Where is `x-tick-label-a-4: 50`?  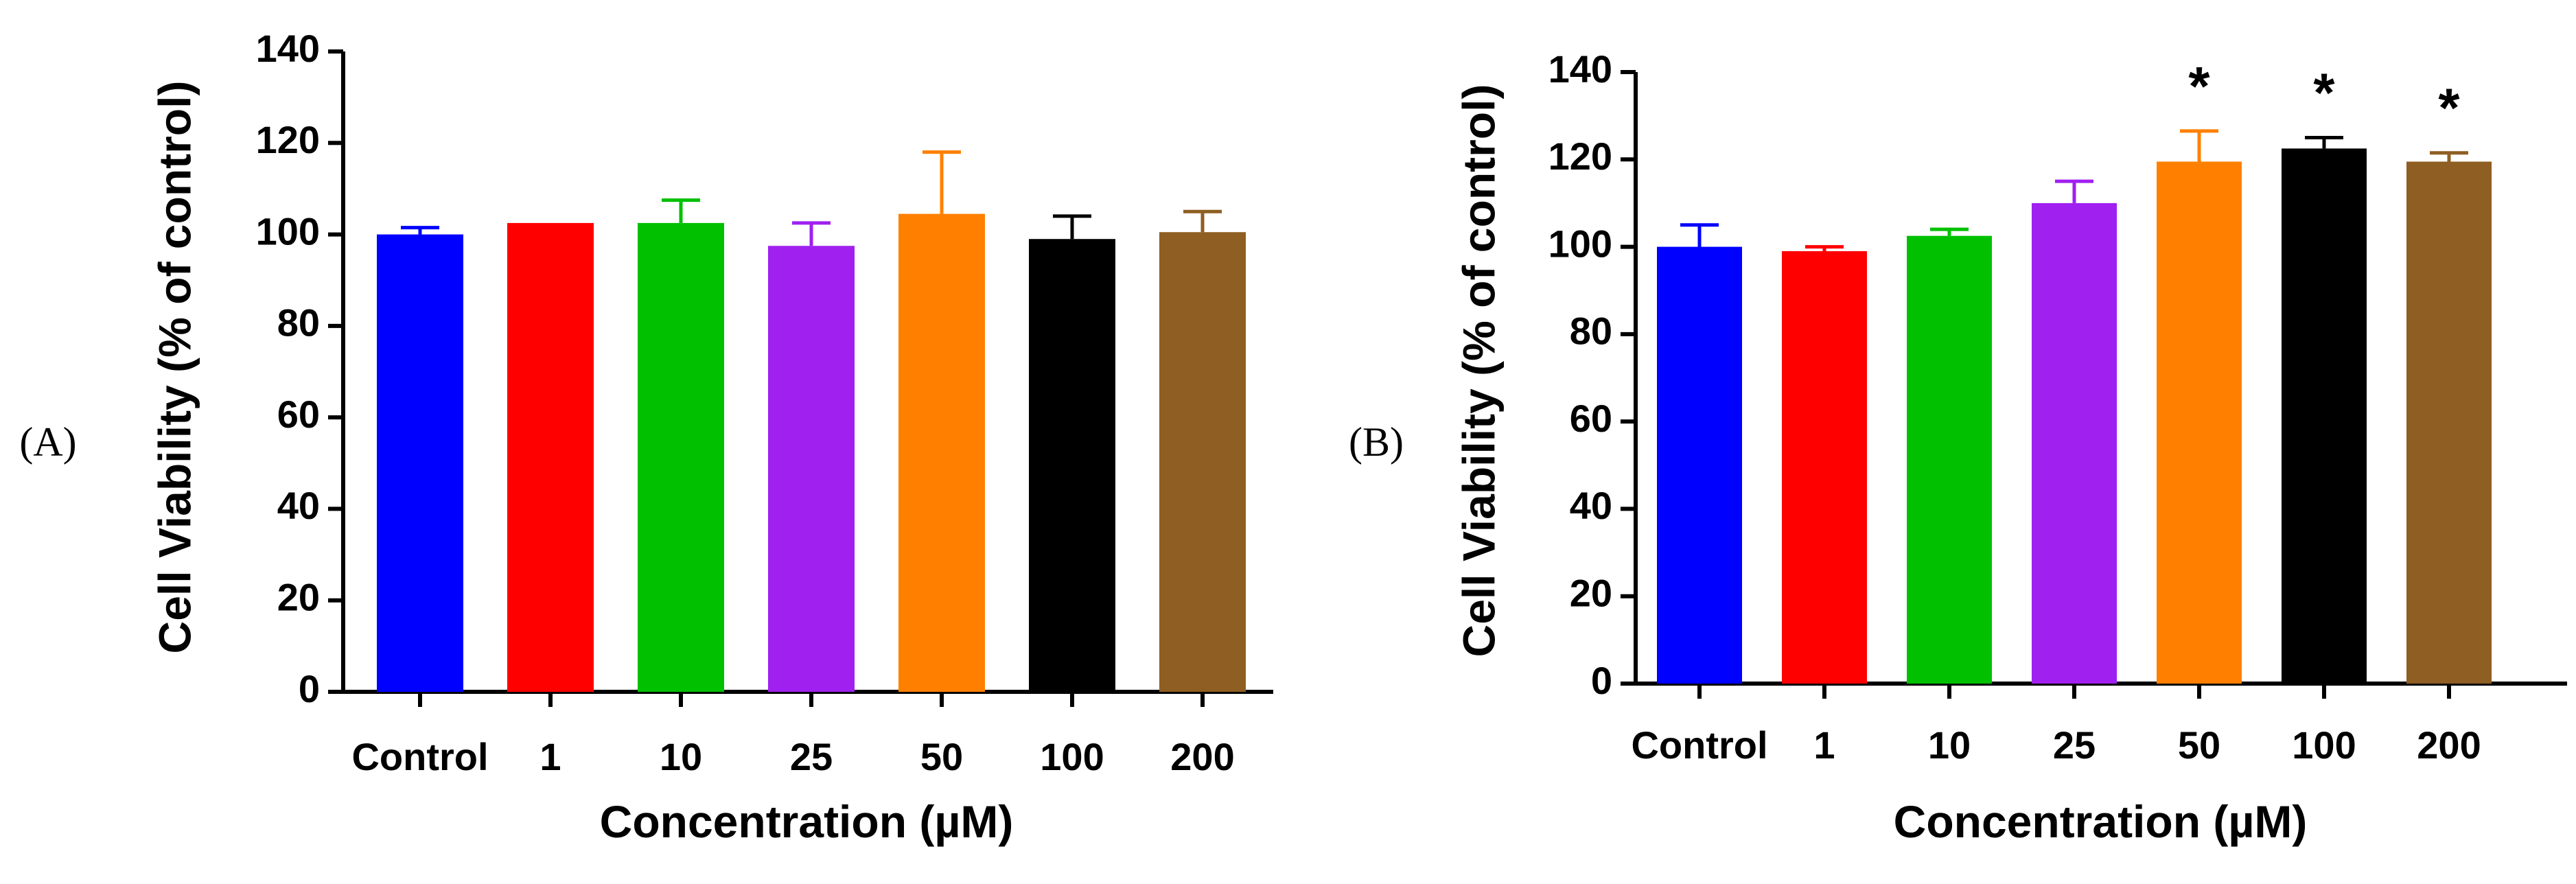 x-tick-label-a-4: 50 is located at coordinates (941, 756).